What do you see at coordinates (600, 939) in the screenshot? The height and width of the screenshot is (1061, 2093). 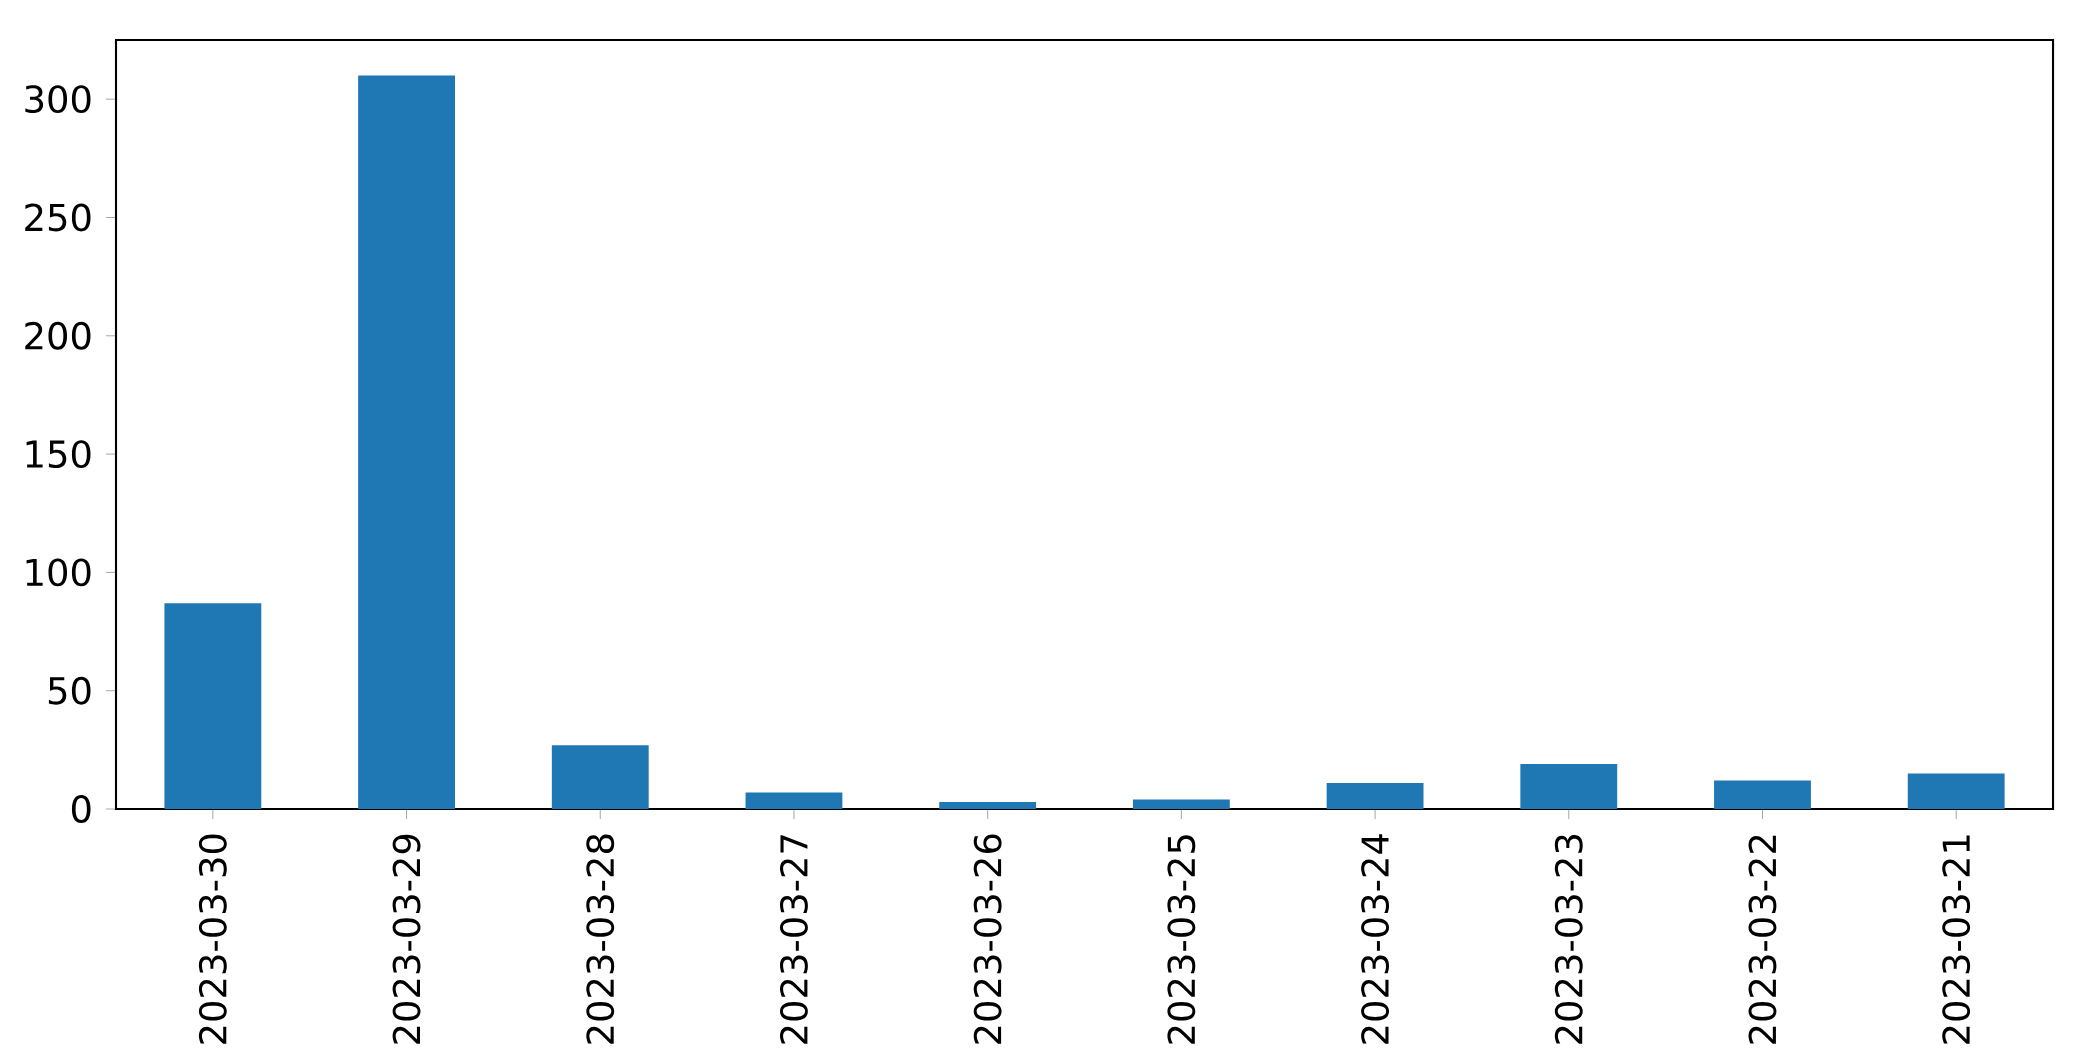 I see `x-tick-label: 2023-03-28` at bounding box center [600, 939].